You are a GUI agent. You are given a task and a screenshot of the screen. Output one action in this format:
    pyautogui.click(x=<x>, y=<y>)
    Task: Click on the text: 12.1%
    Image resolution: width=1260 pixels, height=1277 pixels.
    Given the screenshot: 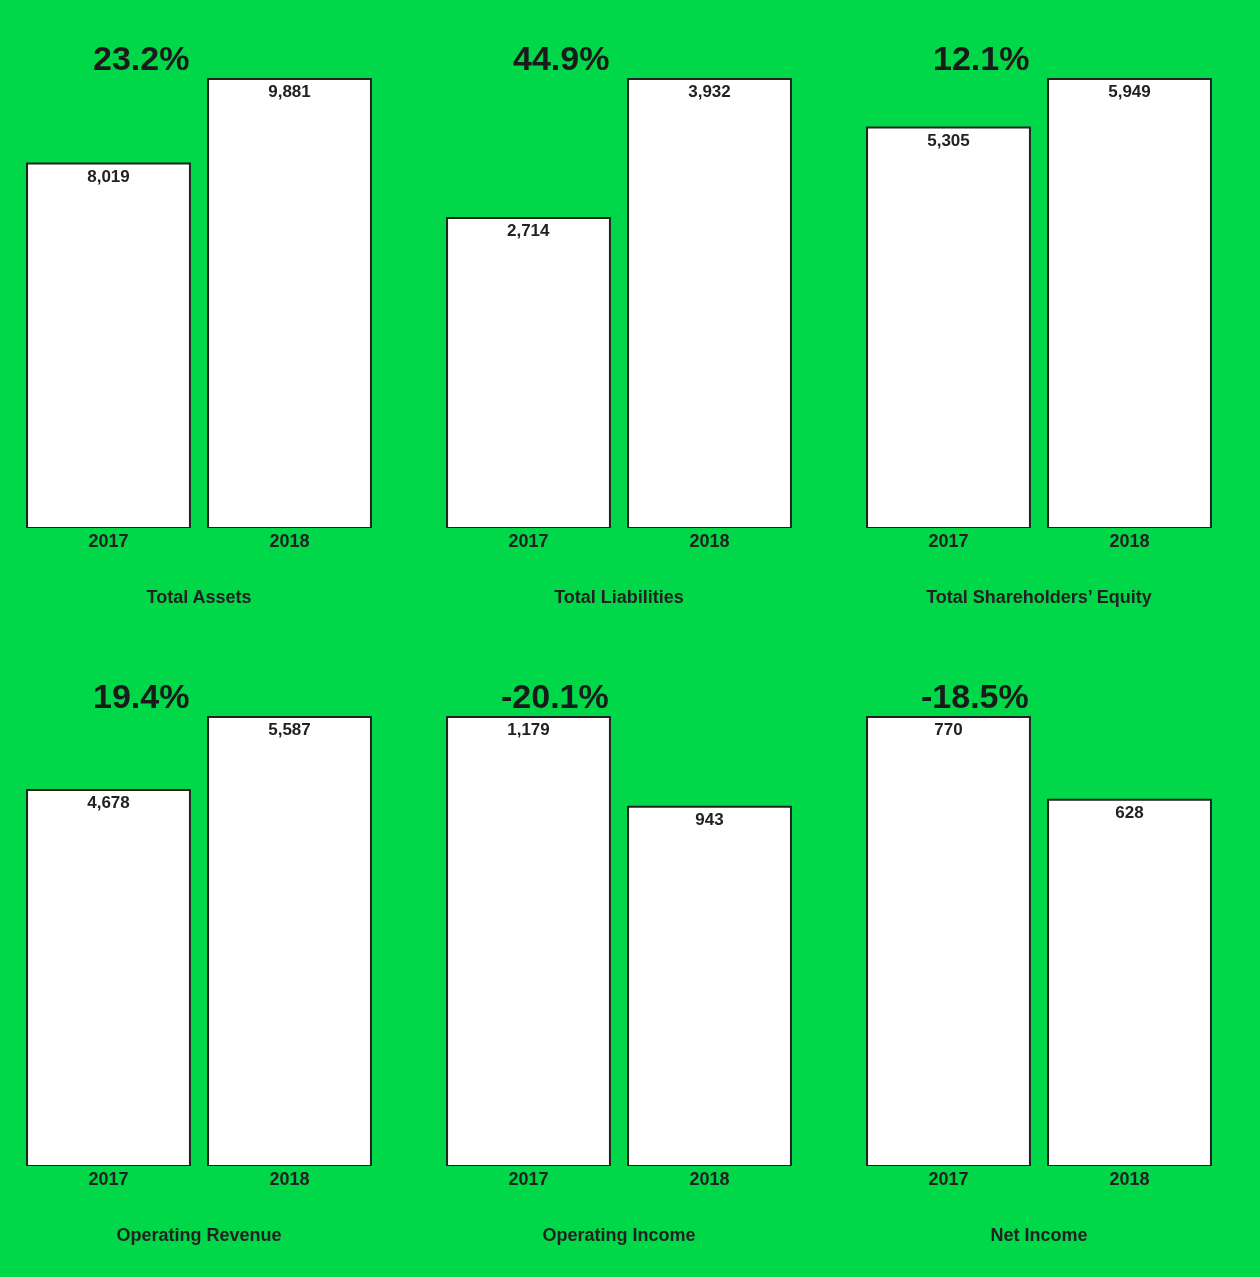 What is the action you would take?
    pyautogui.click(x=981, y=58)
    